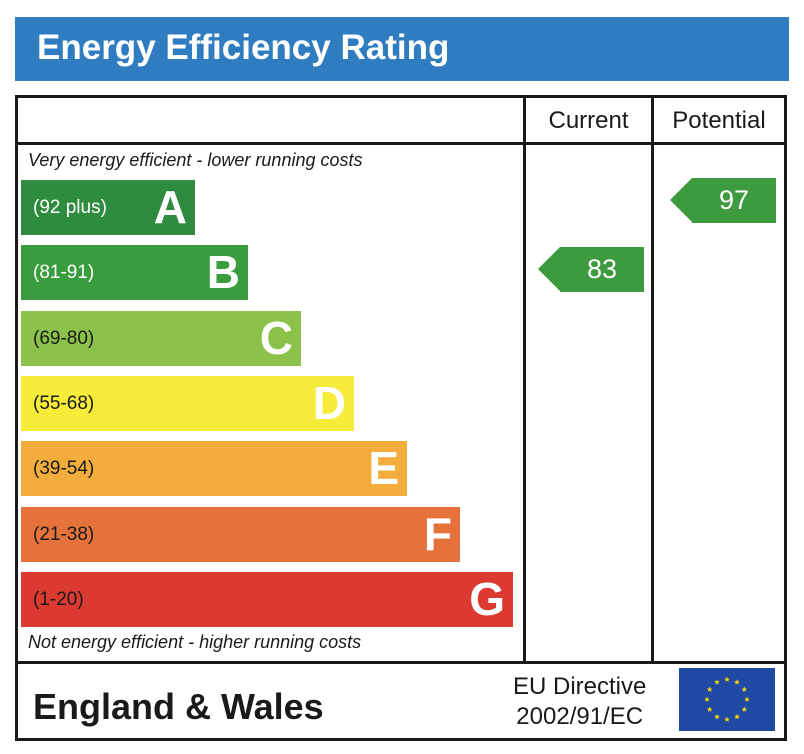  I want to click on band-c-range: (69-80), so click(64, 338).